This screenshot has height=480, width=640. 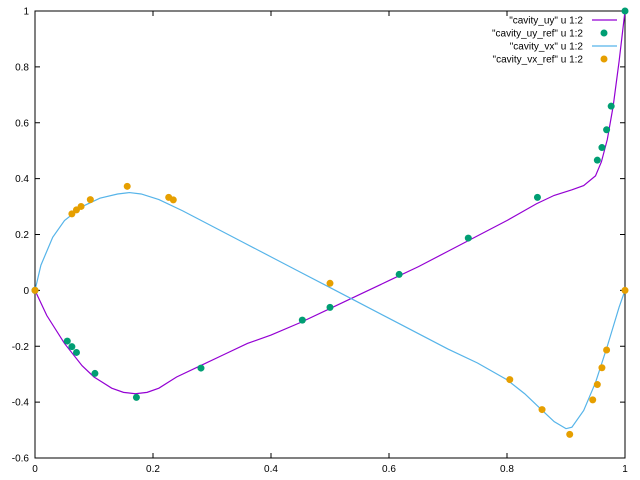 I want to click on x-tick-label: 0.6, so click(x=389, y=469).